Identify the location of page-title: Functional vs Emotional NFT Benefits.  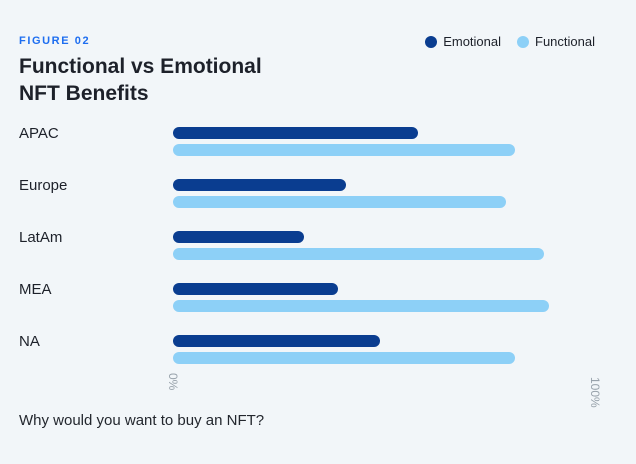
(140, 80).